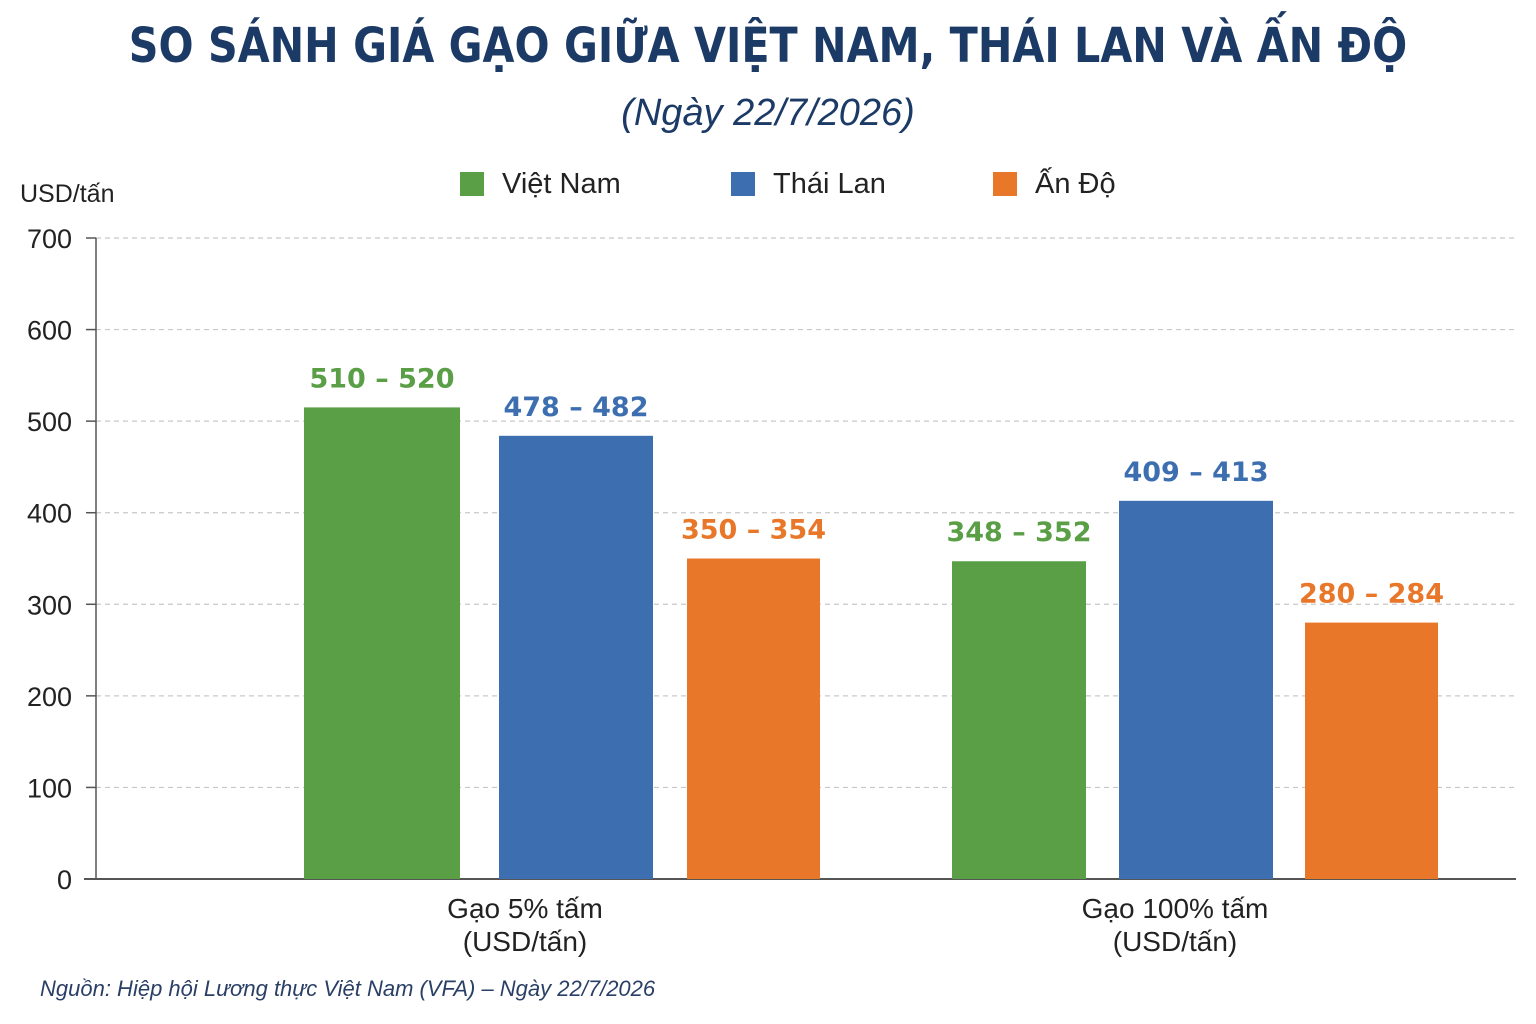  I want to click on legend-item-india: Ấn Độ, so click(1054, 184).